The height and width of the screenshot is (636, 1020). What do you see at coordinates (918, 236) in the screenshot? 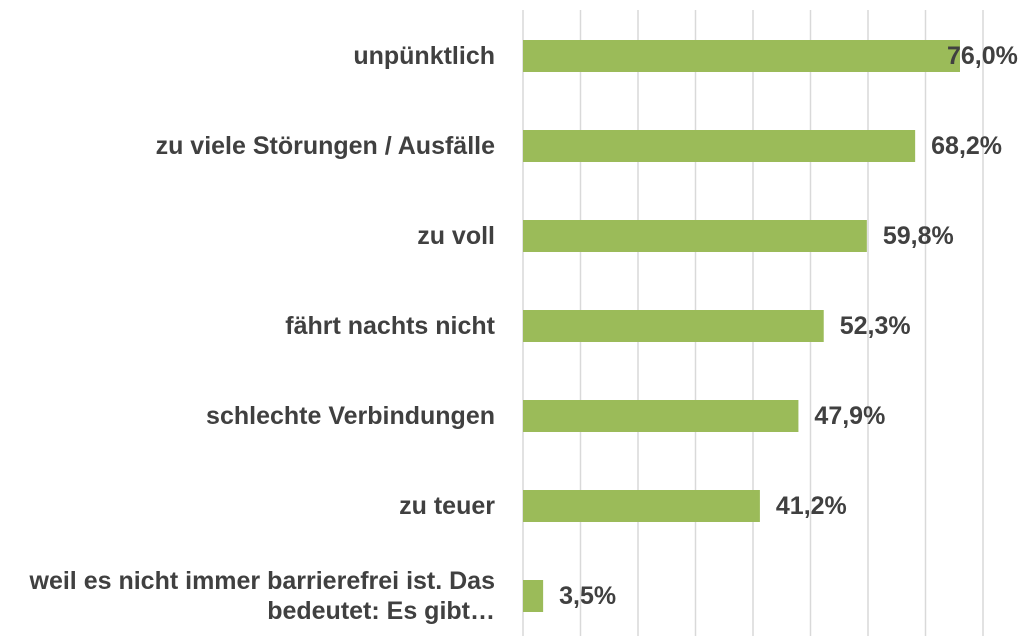
I see `value-label: 59,8%` at bounding box center [918, 236].